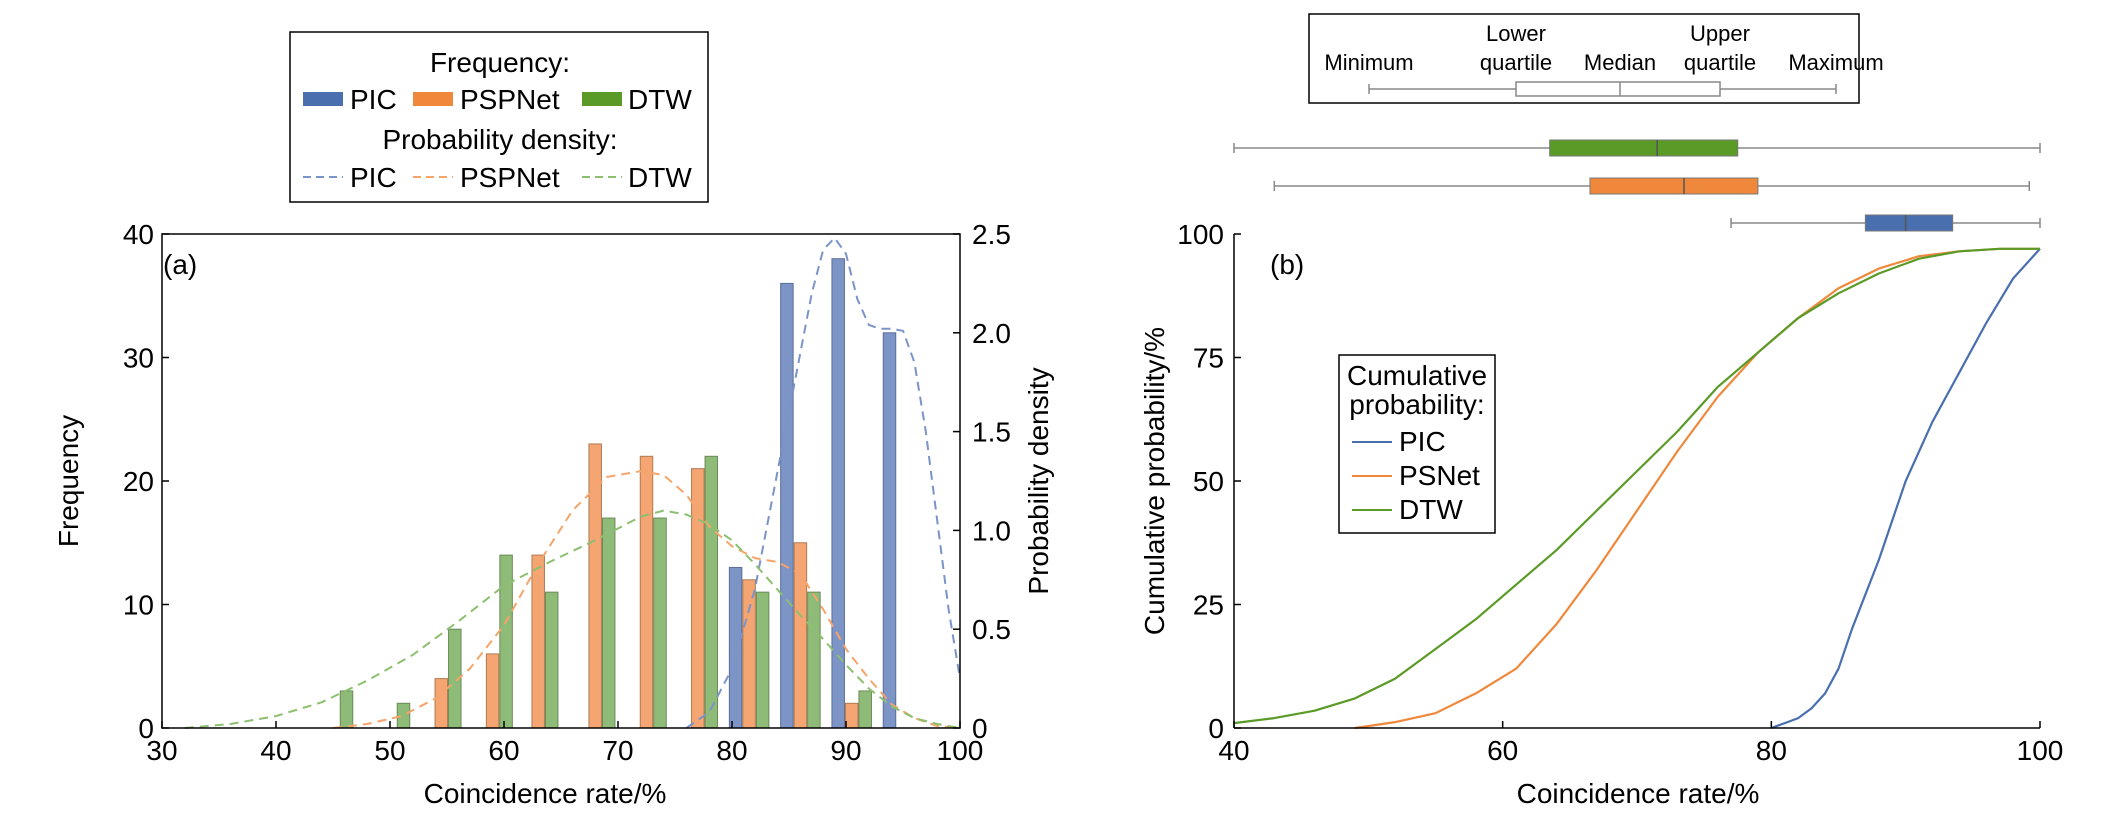 This screenshot has width=2101, height=817. What do you see at coordinates (1638, 793) in the screenshot?
I see `panel-b-x-axis-label: Coincidence rate/%` at bounding box center [1638, 793].